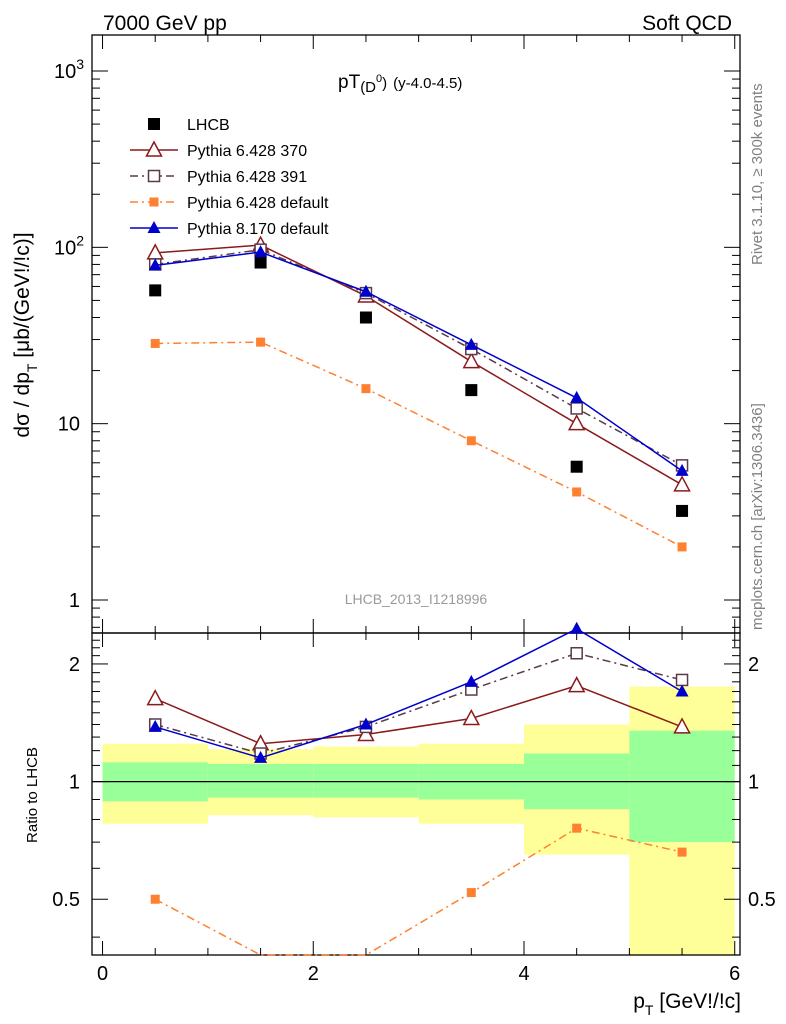 Image resolution: width=786 pixels, height=1024 pixels. Describe the element at coordinates (32, 795) in the screenshot. I see `bottom-y-axis-label: Ratio to LHCB` at that location.